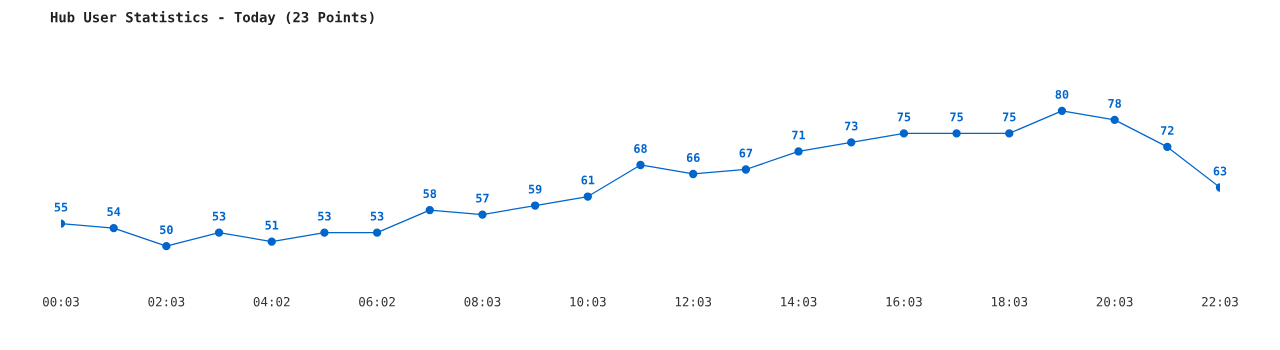 Image resolution: width=1280 pixels, height=350 pixels. Describe the element at coordinates (904, 301) in the screenshot. I see `x-tick-label: 16:03` at that location.